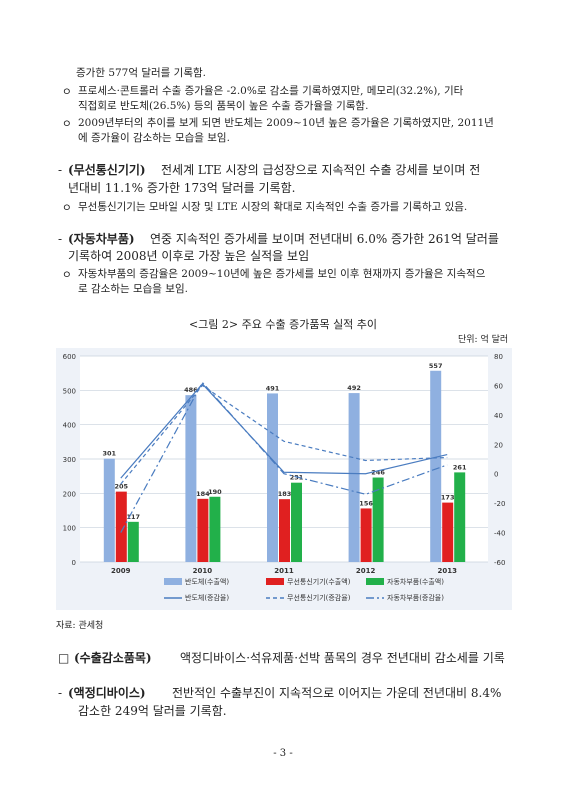  What do you see at coordinates (107, 170) in the screenshot?
I see `section-title-wireless: (무선통신기기)` at bounding box center [107, 170].